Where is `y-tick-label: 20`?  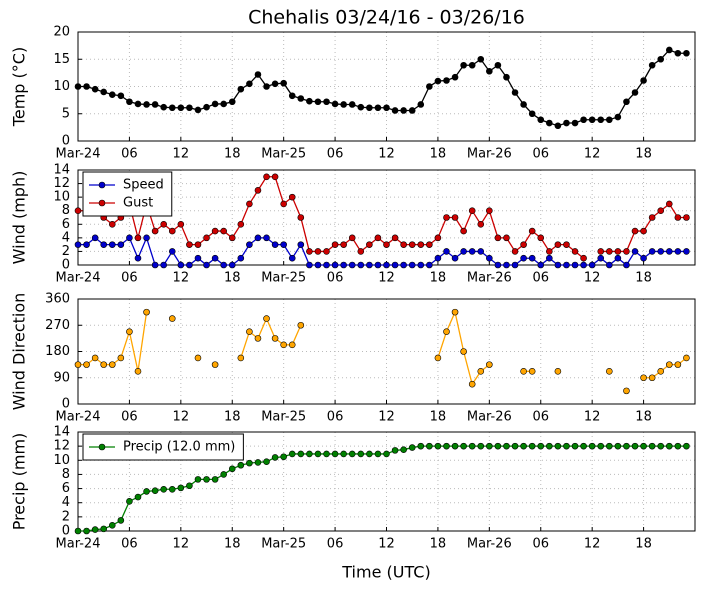 y-tick-label: 20 is located at coordinates (61, 32).